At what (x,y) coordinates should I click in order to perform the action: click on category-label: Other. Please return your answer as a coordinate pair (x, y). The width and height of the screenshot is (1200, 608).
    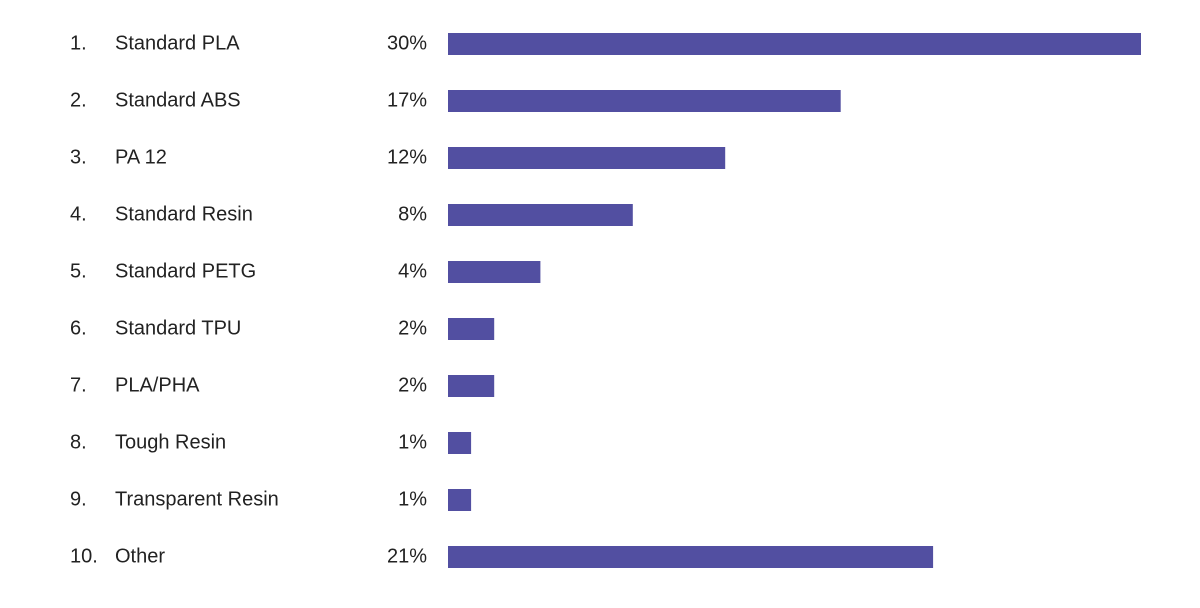
    Looking at the image, I should click on (140, 556).